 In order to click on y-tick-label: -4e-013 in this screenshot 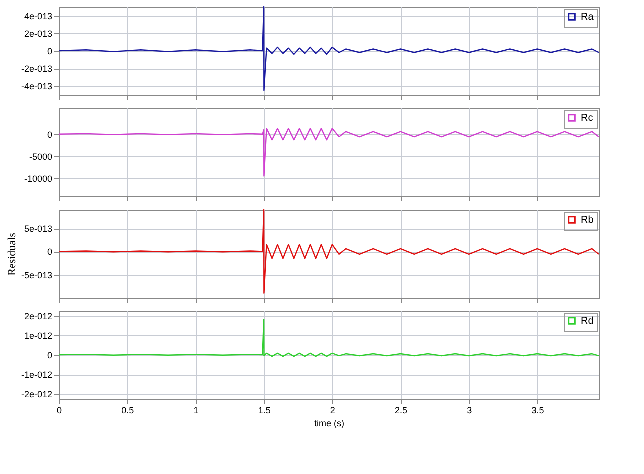, I will do `click(36, 87)`.